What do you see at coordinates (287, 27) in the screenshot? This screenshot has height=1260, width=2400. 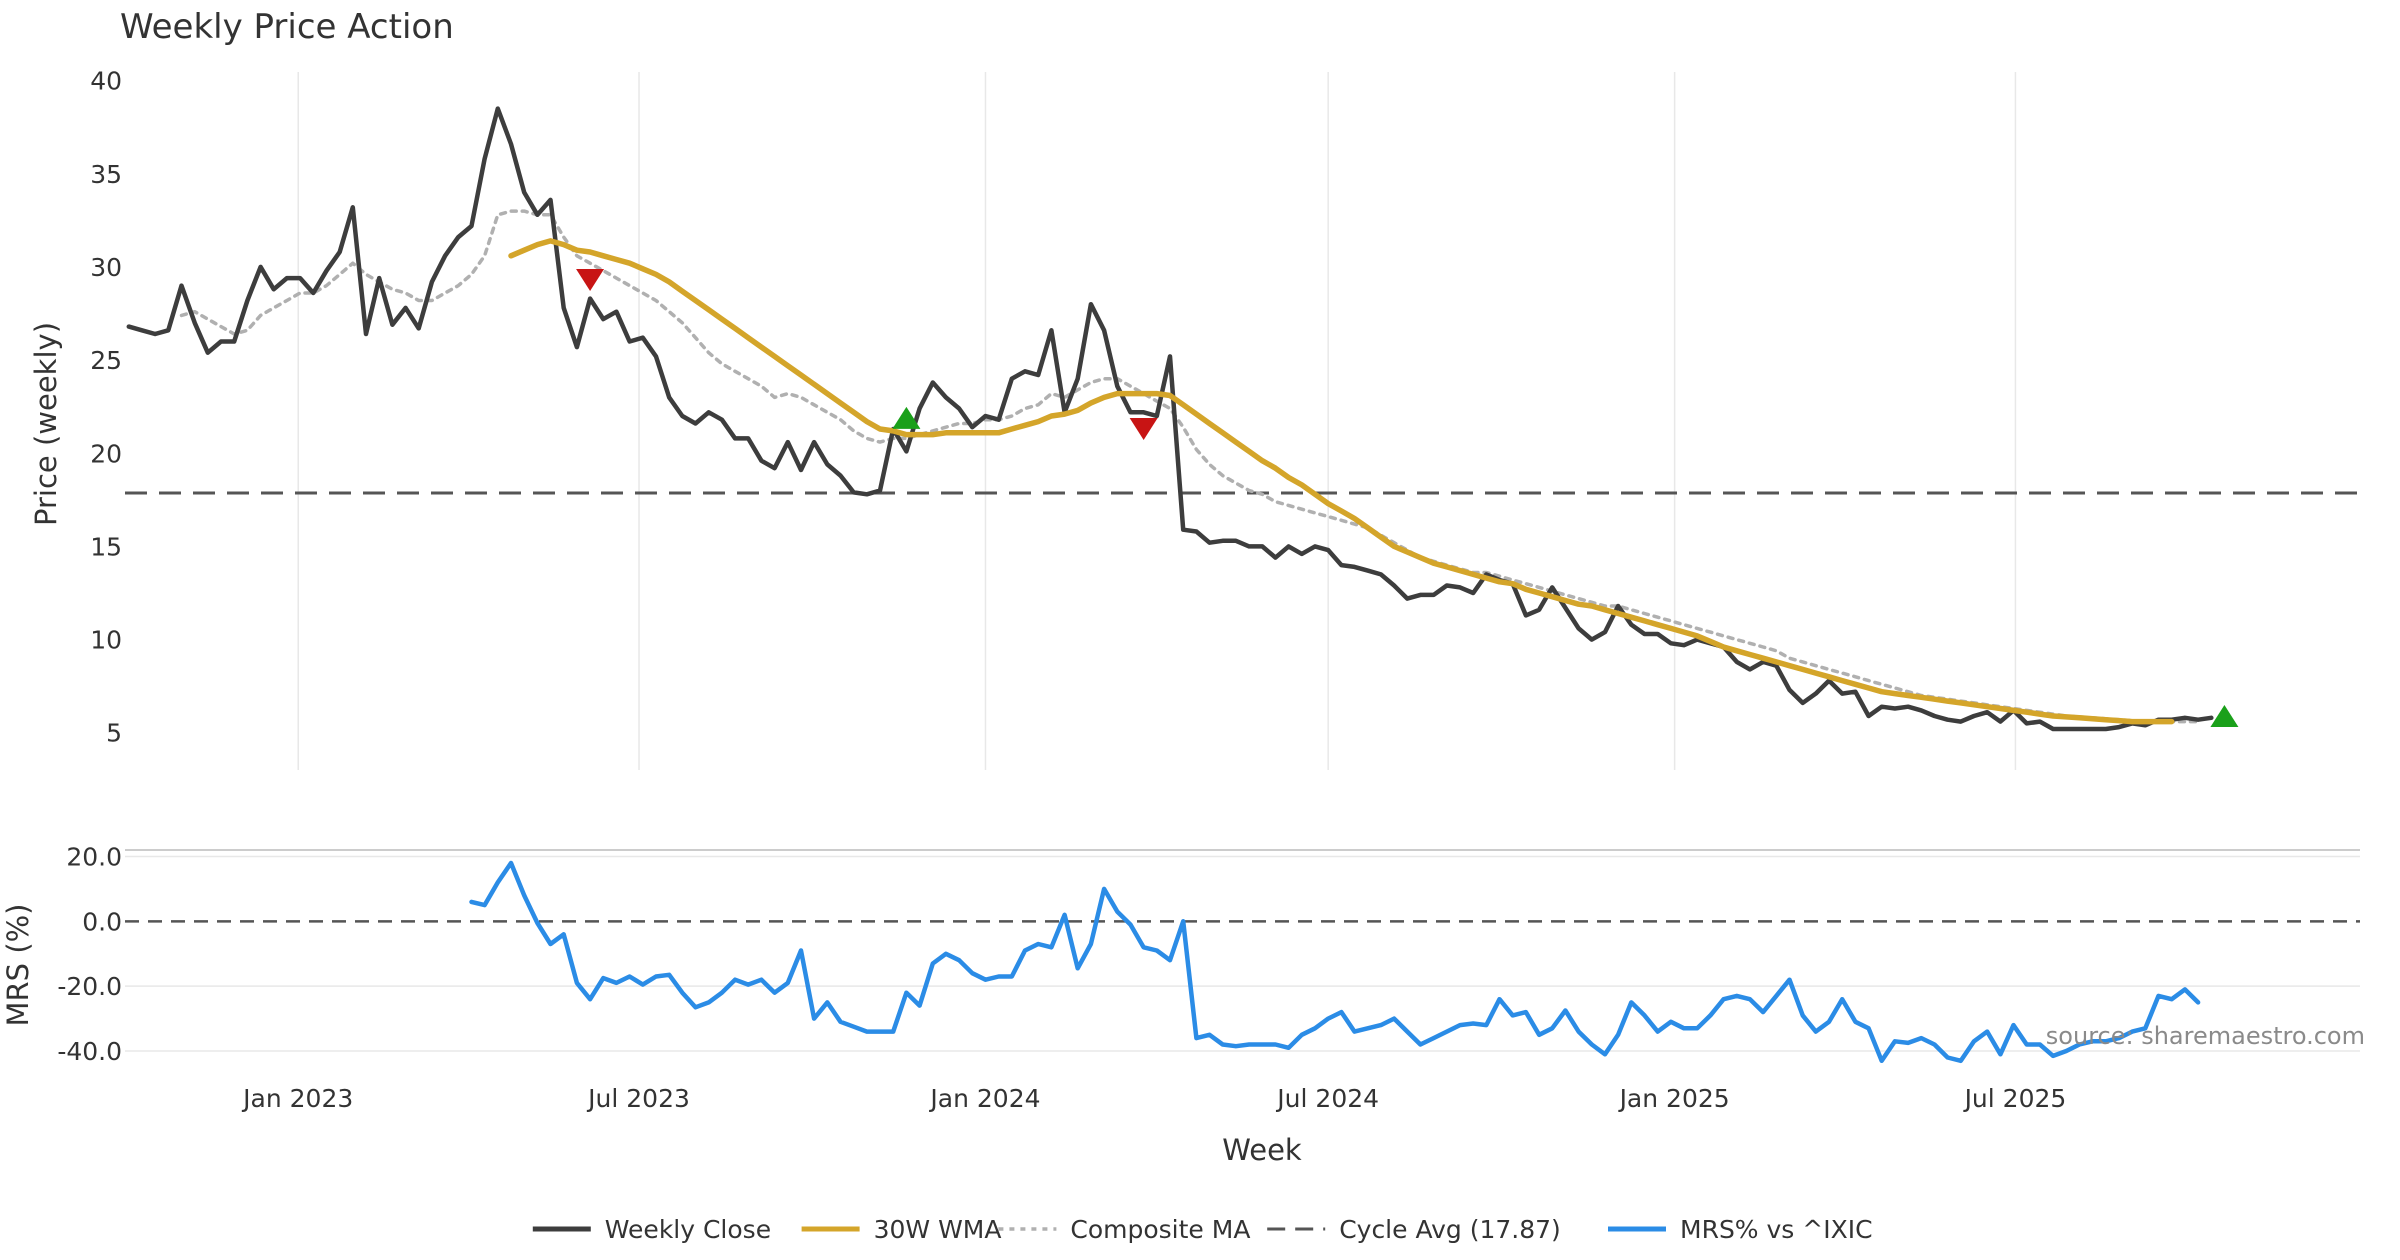 I see `chart-title: Weekly Price Action` at bounding box center [287, 27].